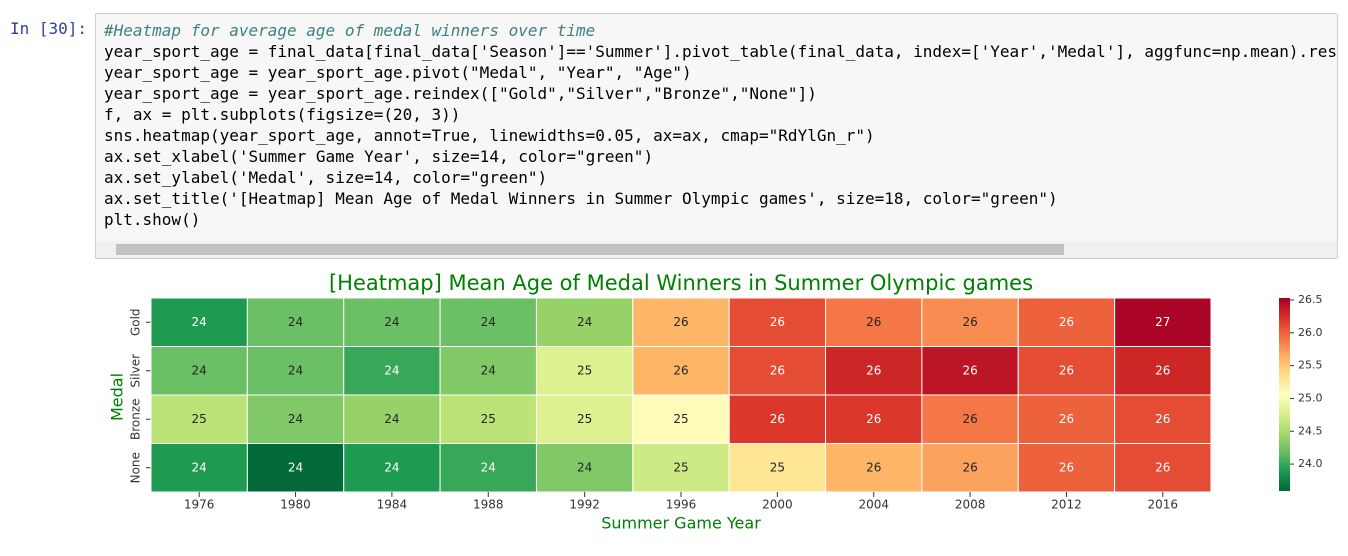 This screenshot has height=556, width=1348. What do you see at coordinates (136, 467) in the screenshot?
I see `y-tick-label: None` at bounding box center [136, 467].